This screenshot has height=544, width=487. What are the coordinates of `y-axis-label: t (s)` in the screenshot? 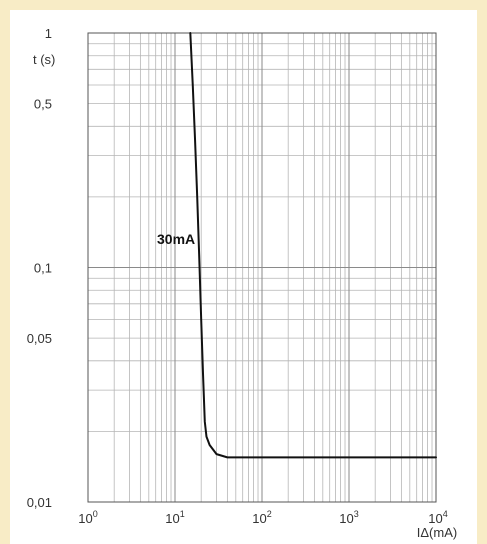 It's located at (44, 59).